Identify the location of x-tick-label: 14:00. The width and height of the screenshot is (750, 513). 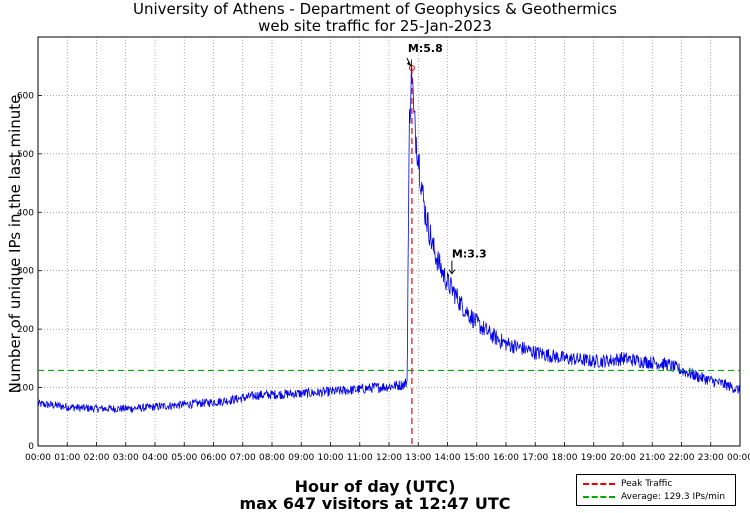
(448, 458).